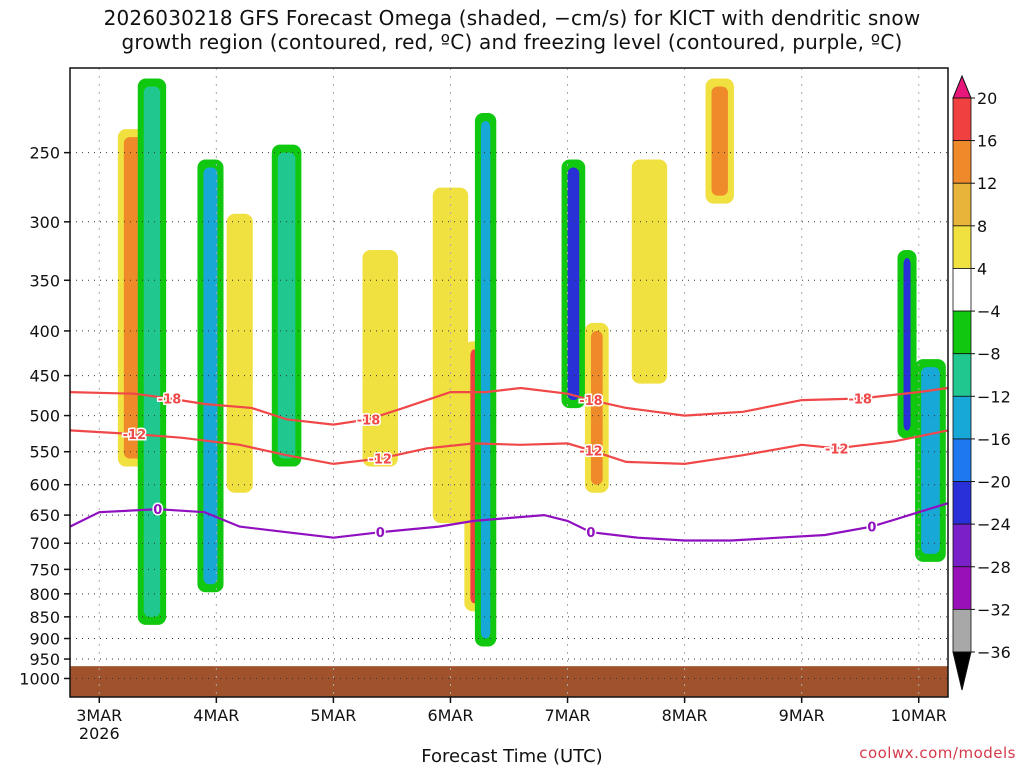 The height and width of the screenshot is (768, 1024). I want to click on y-tick-label: 550, so click(44, 452).